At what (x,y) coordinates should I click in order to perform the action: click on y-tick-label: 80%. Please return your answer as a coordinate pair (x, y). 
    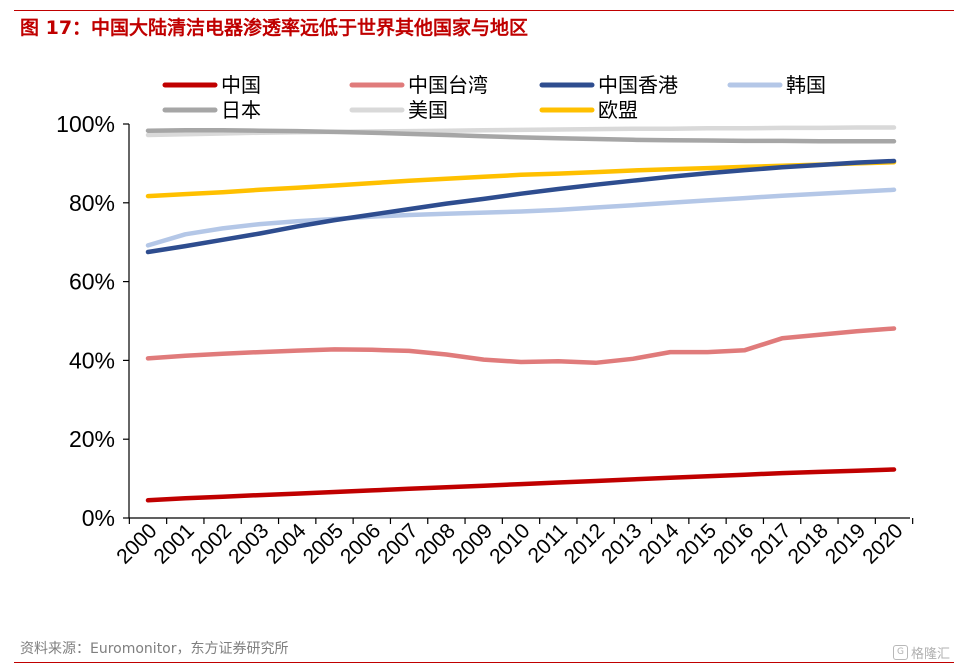
    Looking at the image, I should click on (92, 203).